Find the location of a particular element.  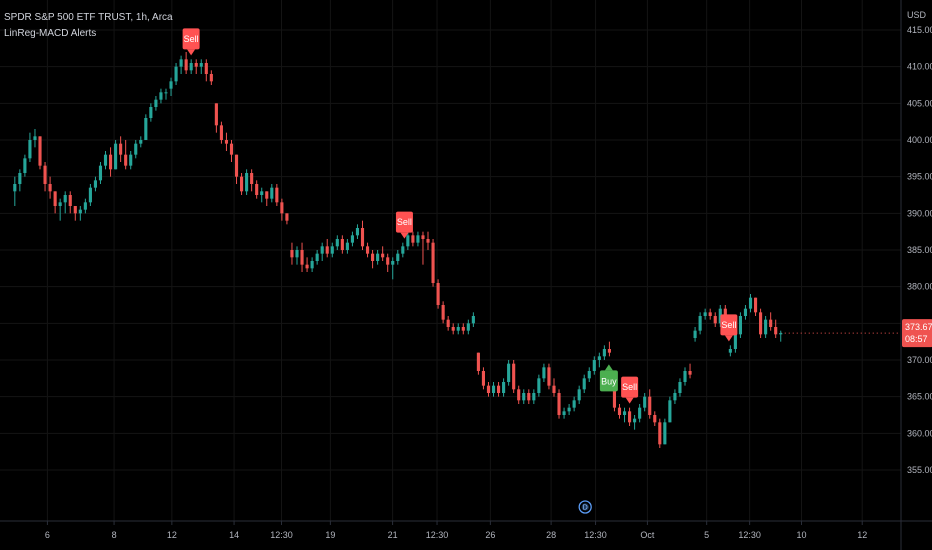

x-tick-label: 19 is located at coordinates (330, 535).